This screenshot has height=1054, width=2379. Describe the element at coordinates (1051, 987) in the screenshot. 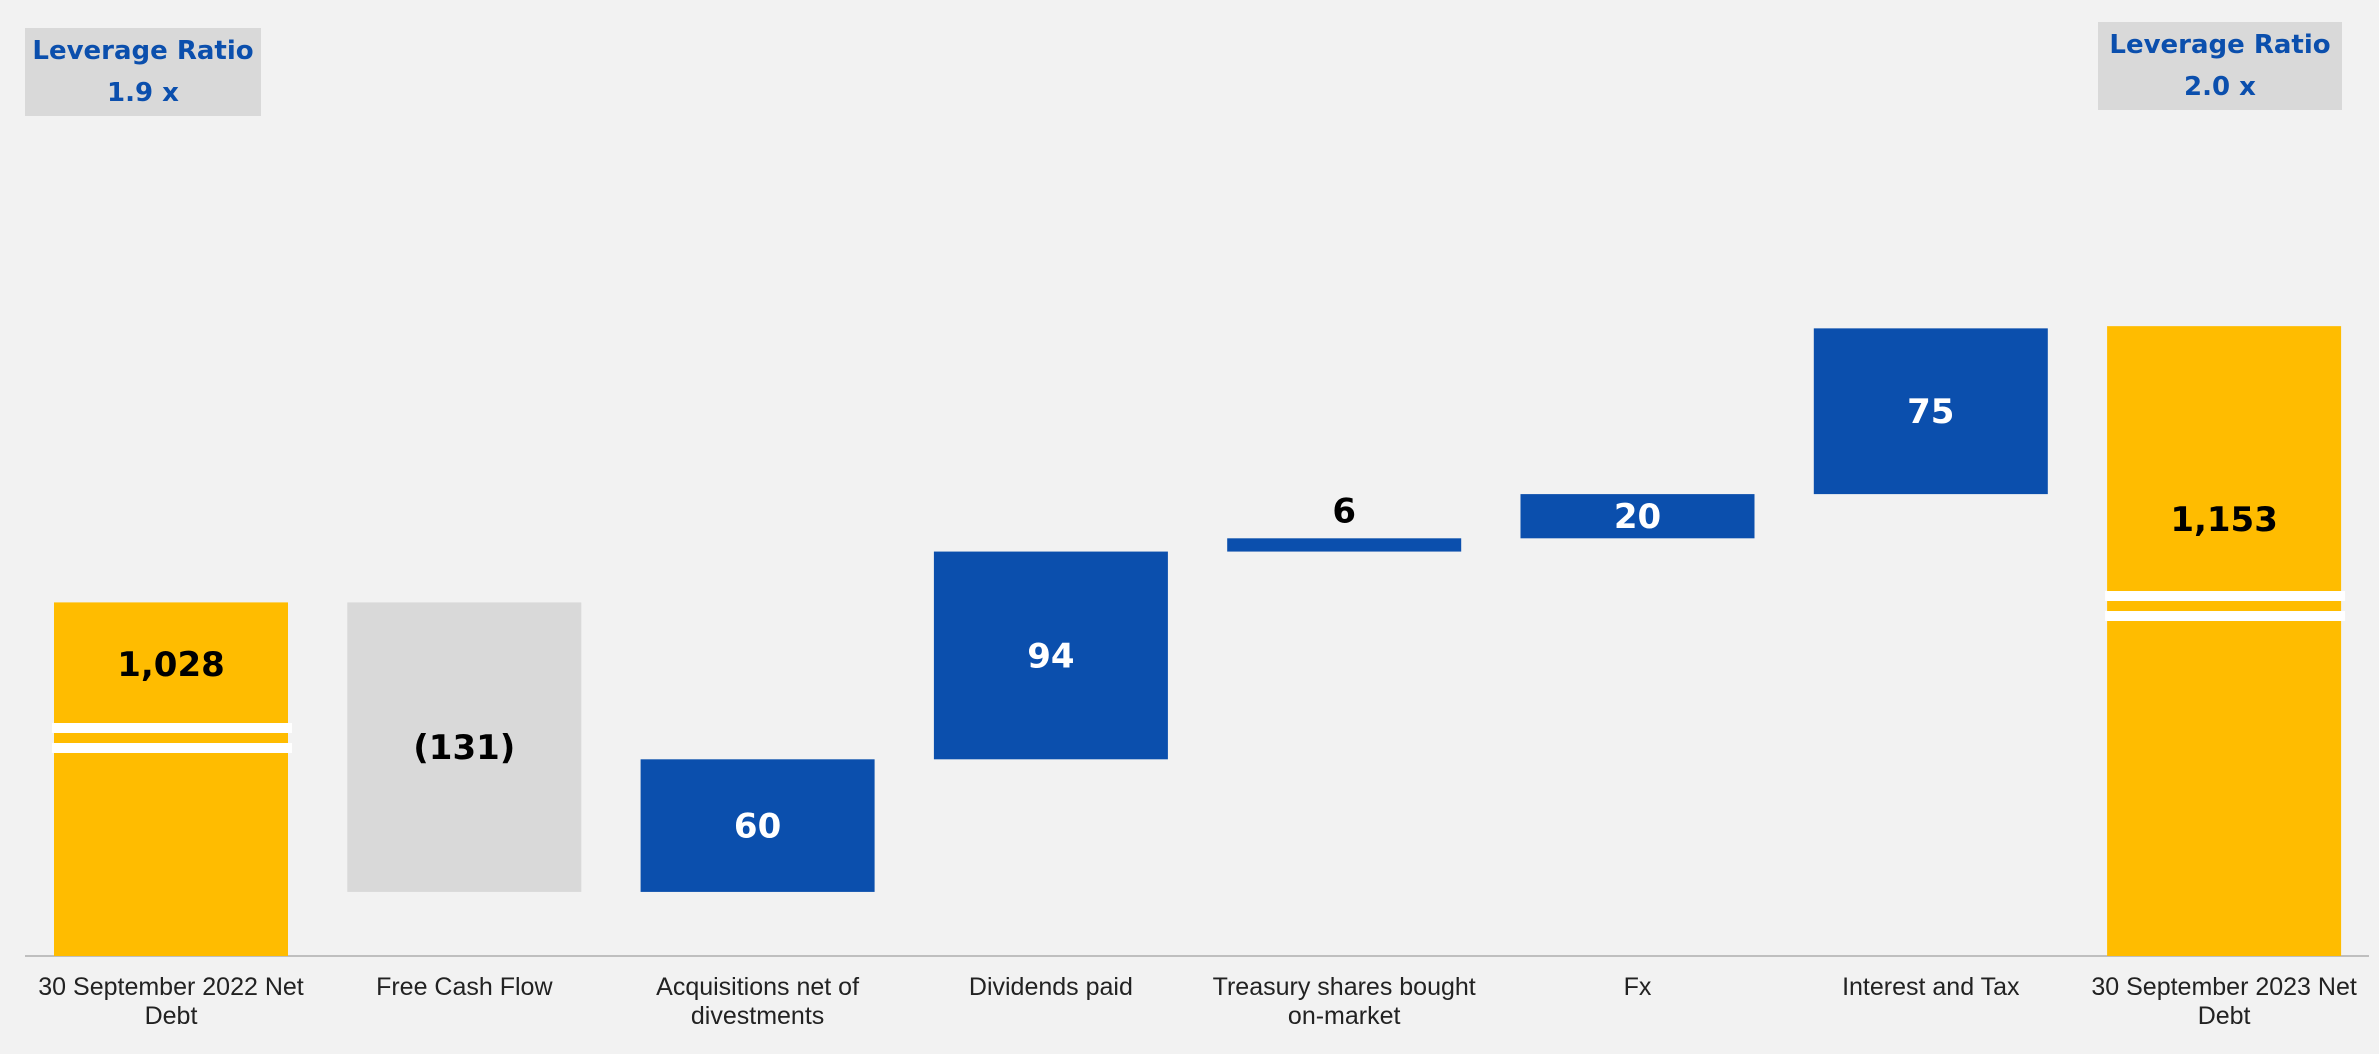

I see `category-label: Dividends paid` at that location.